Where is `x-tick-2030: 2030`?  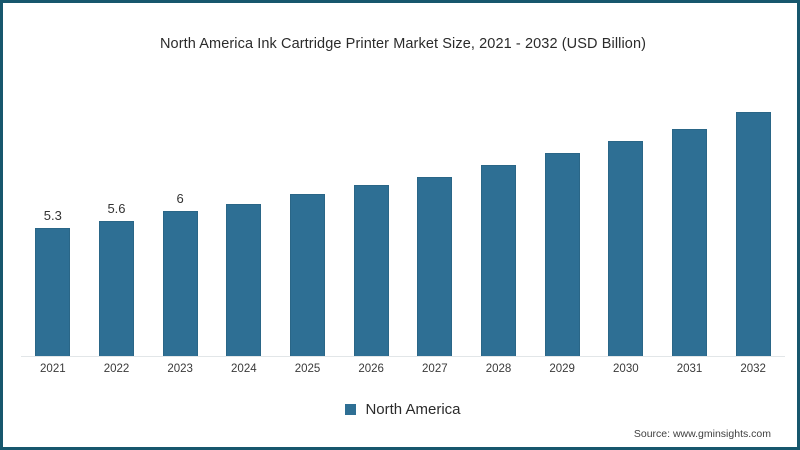
x-tick-2030: 2030 is located at coordinates (626, 369).